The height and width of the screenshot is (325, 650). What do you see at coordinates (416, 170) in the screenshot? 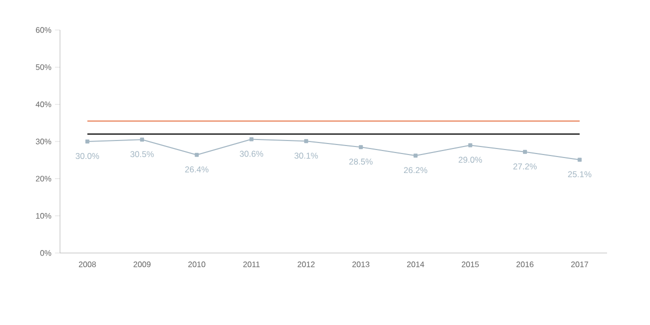
I see `data-label: 26.2%` at bounding box center [416, 170].